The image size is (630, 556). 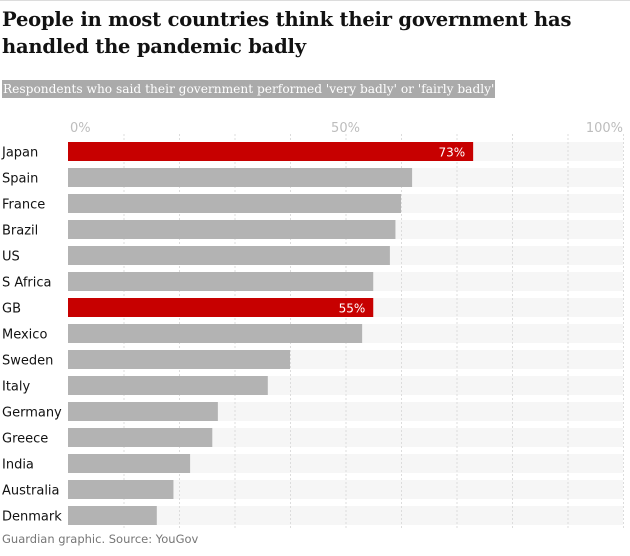 I want to click on category-label: Mexico, so click(x=24, y=335).